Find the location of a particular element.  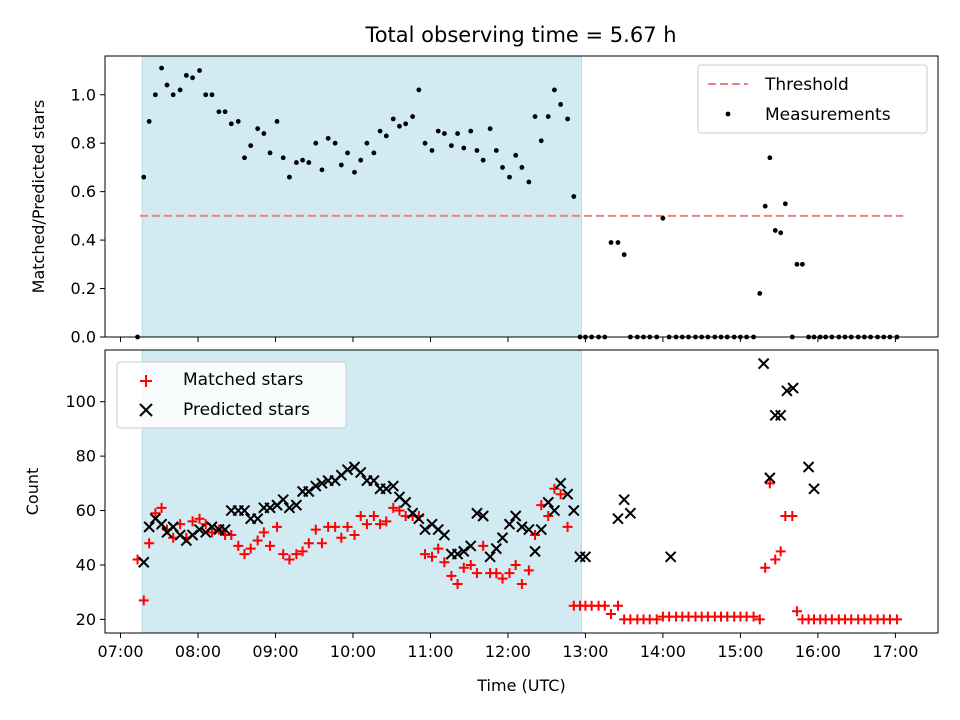

bottom-legend: Matched stars Predicted stars is located at coordinates (231, 395).